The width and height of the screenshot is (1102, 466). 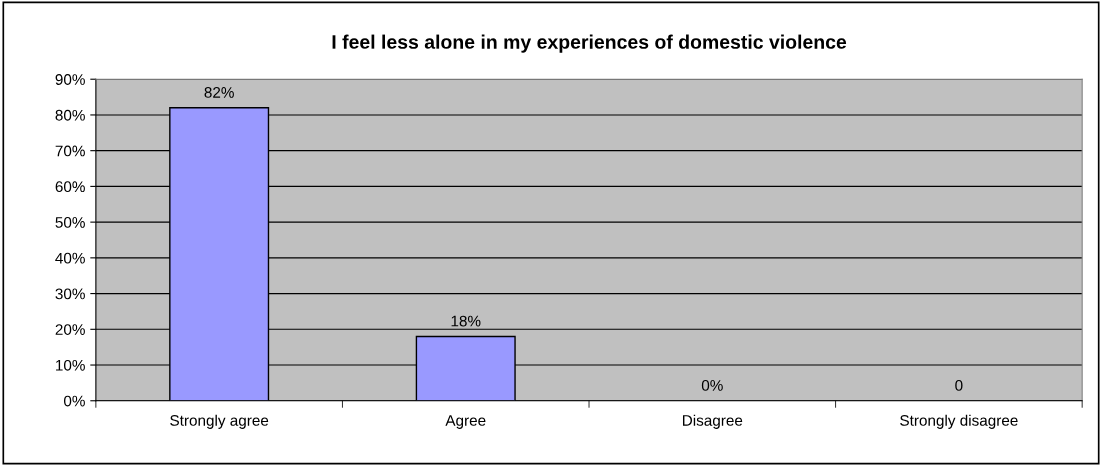 I want to click on y-tick-label: 70%, so click(x=70, y=151).